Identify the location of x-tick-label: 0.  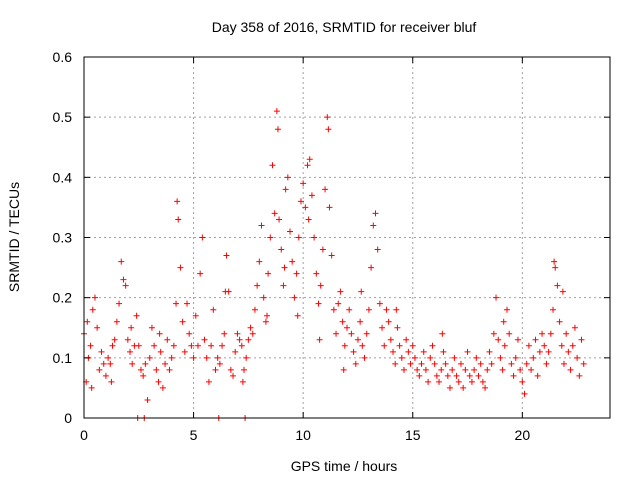
(84, 435).